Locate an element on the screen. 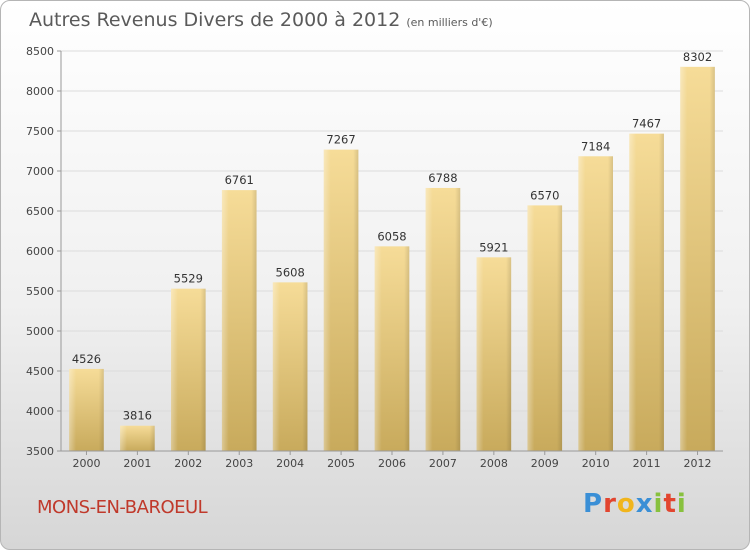  chart-title-text: Autres Revenus Divers de 2000 à 2012 is located at coordinates (215, 20).